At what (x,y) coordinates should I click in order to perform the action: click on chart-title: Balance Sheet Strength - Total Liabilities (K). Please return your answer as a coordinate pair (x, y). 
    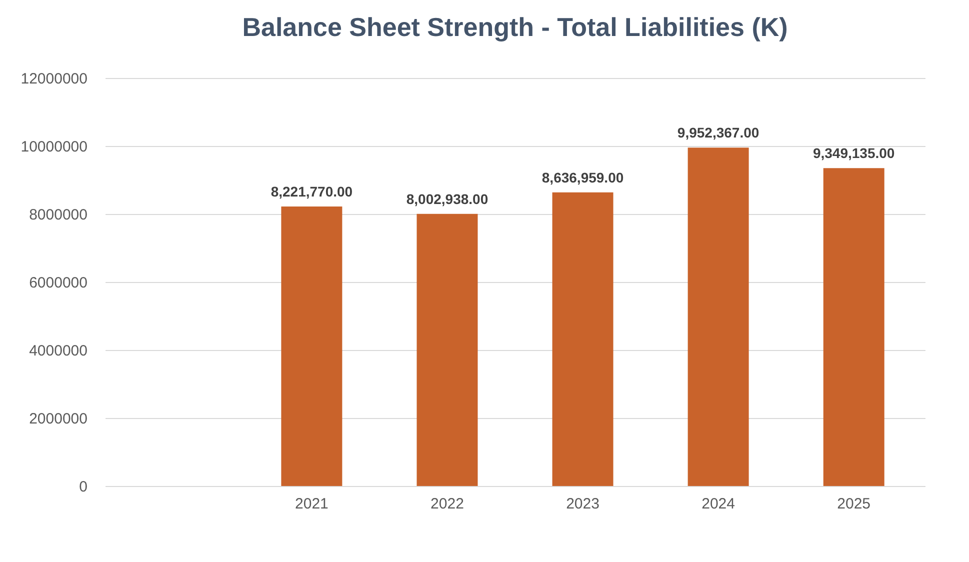
    Looking at the image, I should click on (515, 27).